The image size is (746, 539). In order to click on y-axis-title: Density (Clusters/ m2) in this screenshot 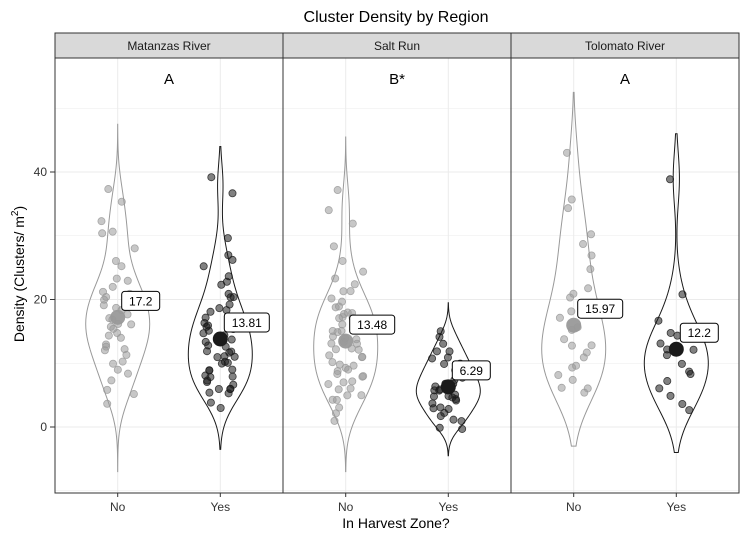, I will do `click(18, 274)`.